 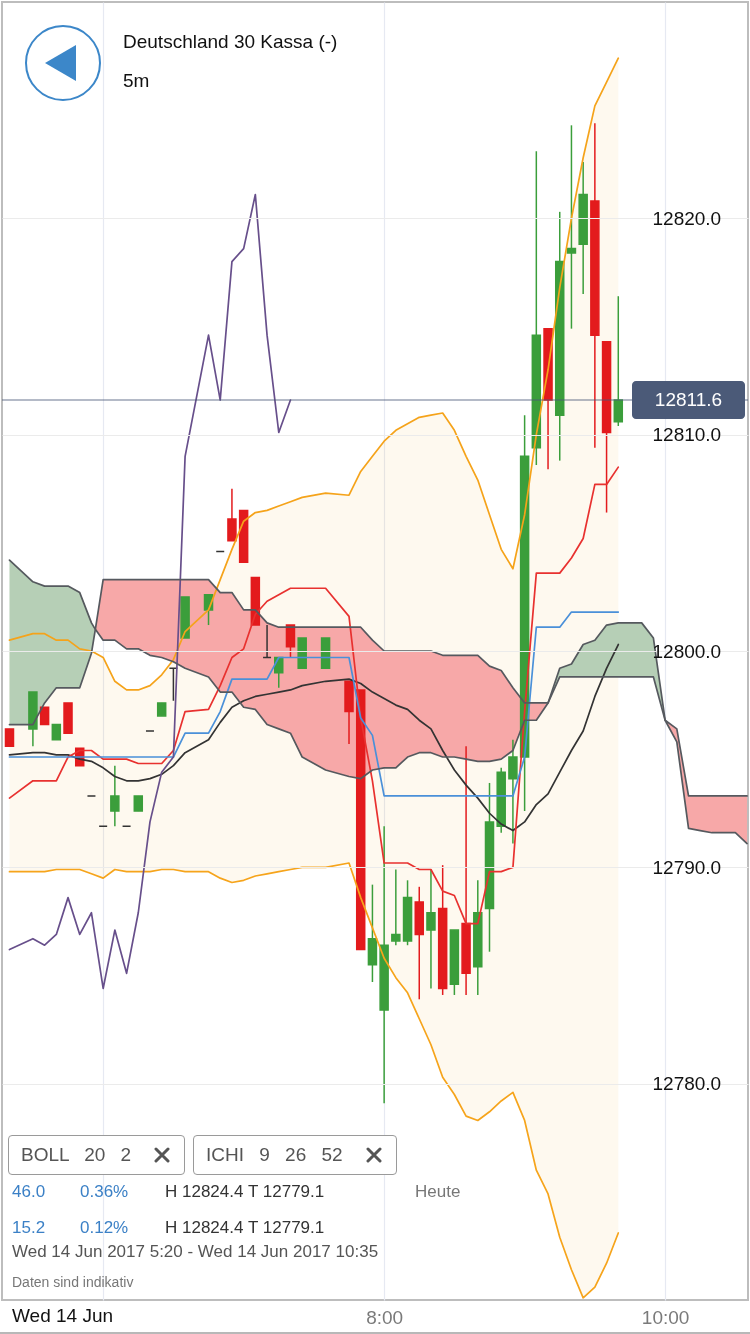 I want to click on chip: ICHI 9 26 52, so click(x=295, y=1155).